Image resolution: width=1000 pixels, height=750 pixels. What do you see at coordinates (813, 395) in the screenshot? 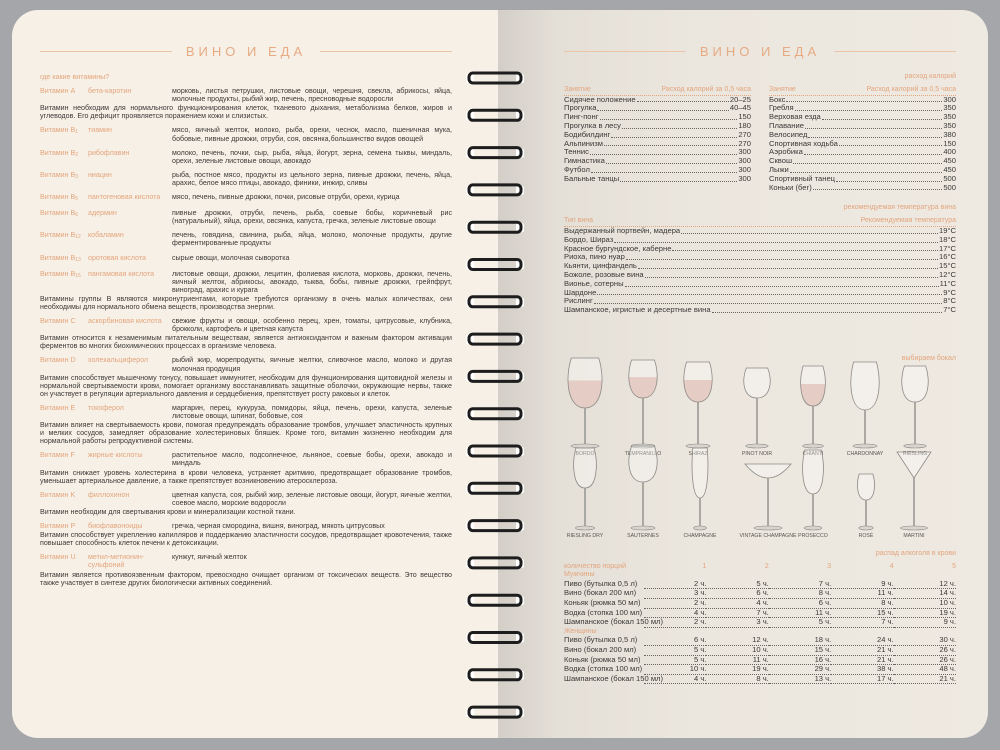
I see `wine` at bounding box center [813, 395].